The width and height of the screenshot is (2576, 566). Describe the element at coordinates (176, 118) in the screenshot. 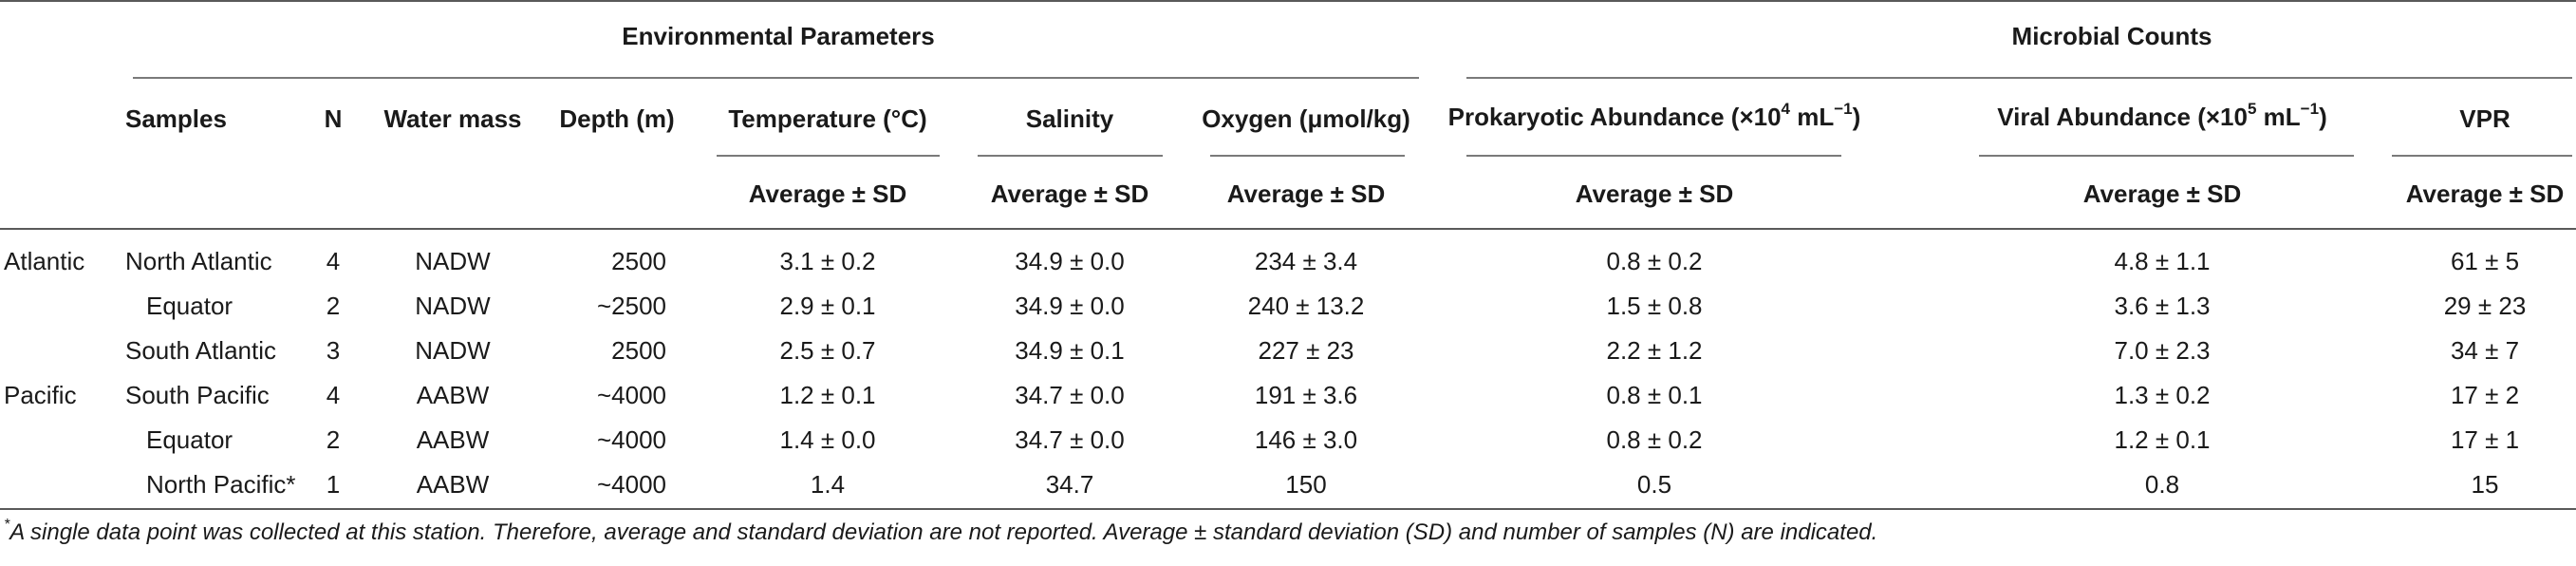

I see `col-header-samples: Samples` at that location.